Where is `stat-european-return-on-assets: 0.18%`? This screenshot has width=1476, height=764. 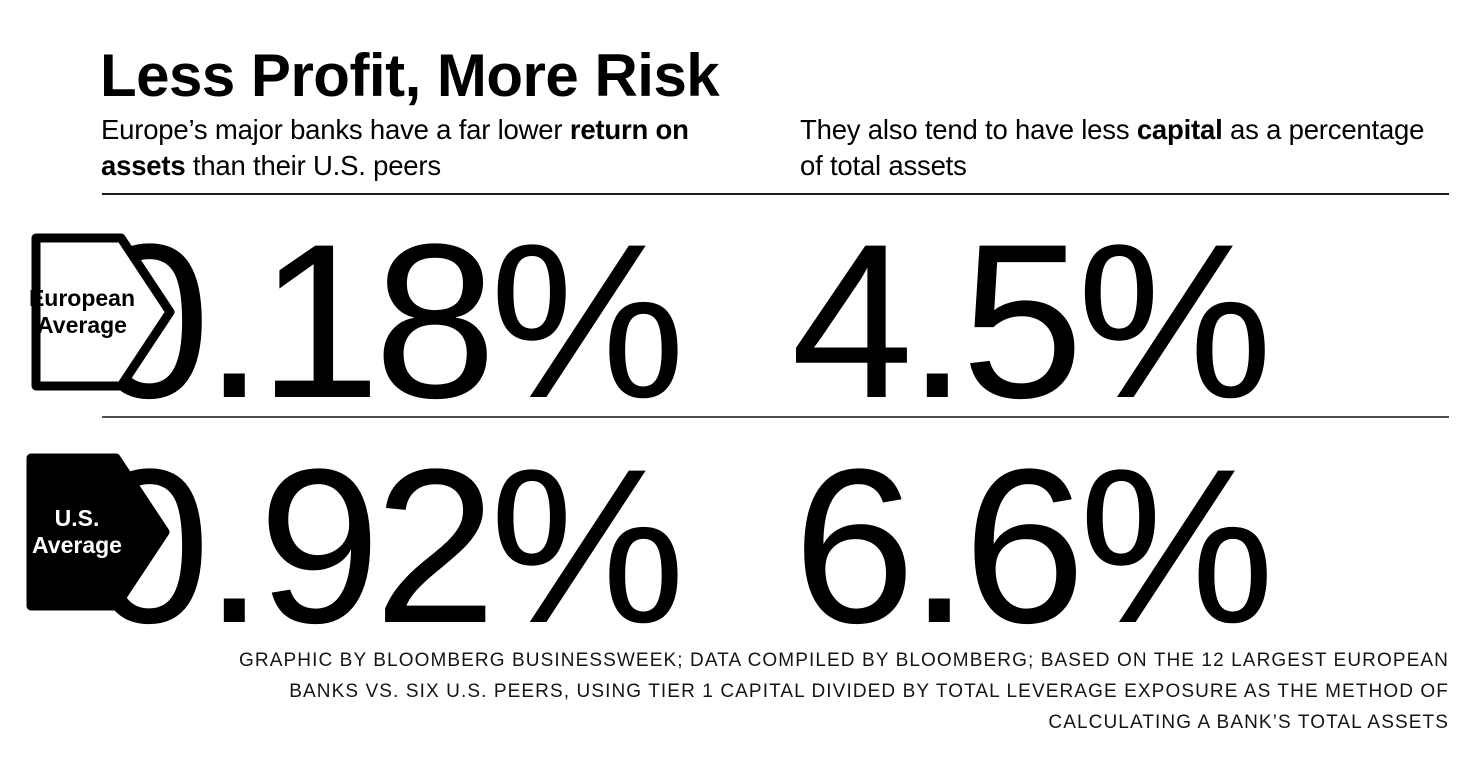 stat-european-return-on-assets: 0.18% is located at coordinates (386, 321).